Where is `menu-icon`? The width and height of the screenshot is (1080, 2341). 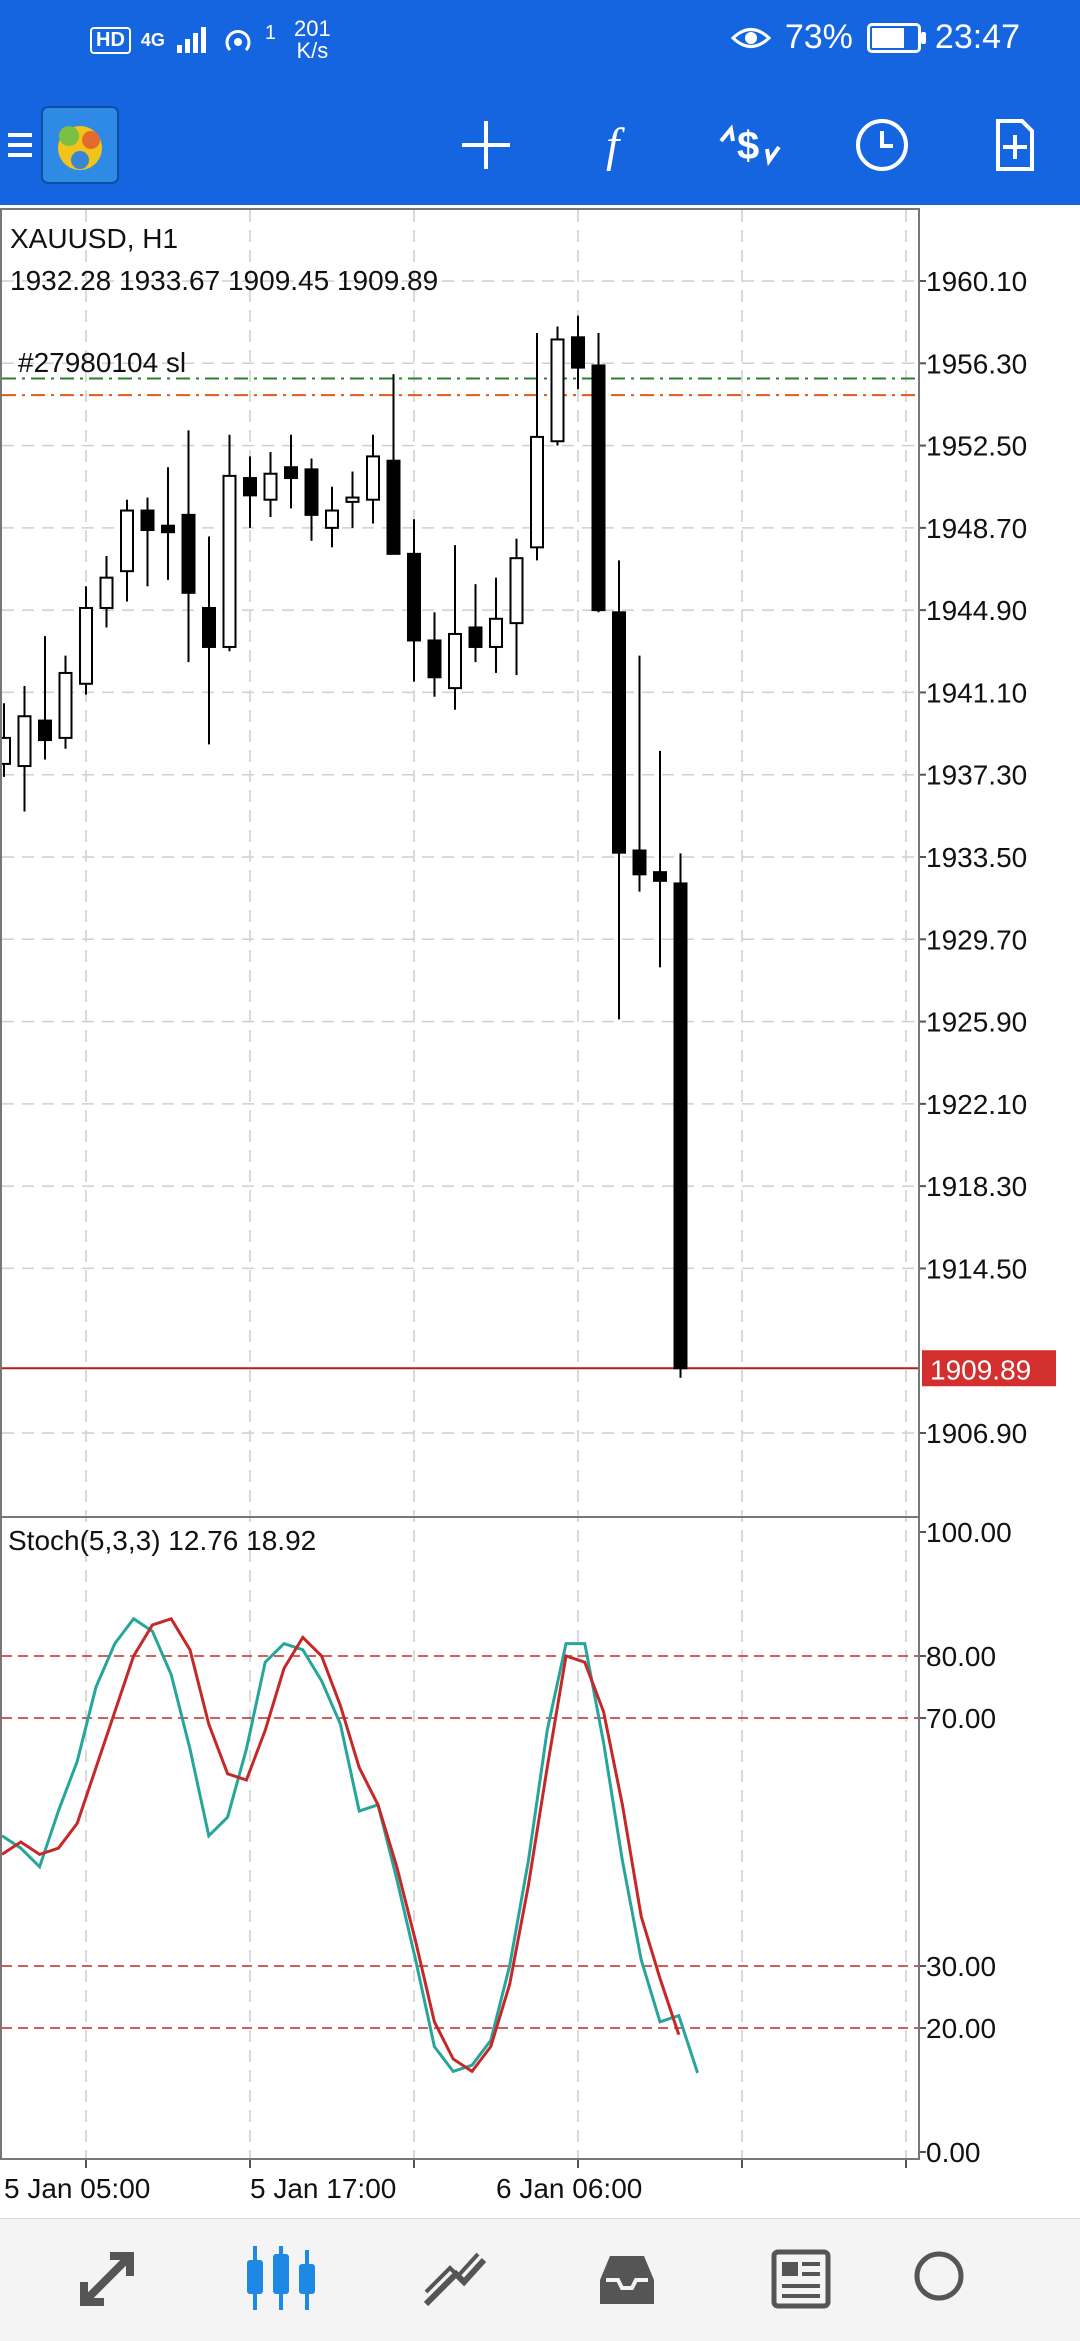 menu-icon is located at coordinates (20, 145).